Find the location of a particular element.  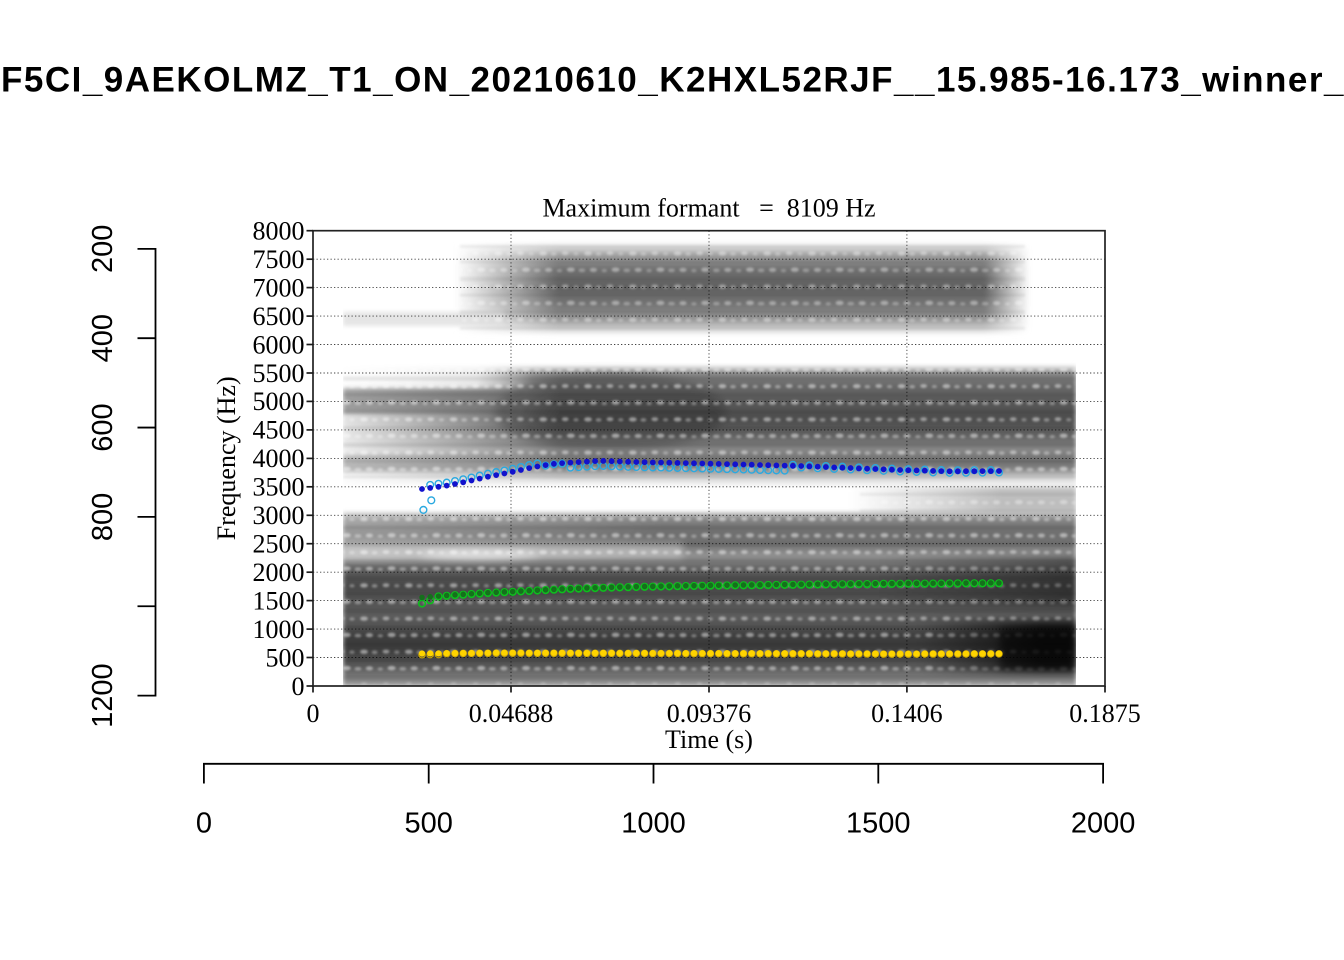

svg-text: 800 is located at coordinates (103, 517).